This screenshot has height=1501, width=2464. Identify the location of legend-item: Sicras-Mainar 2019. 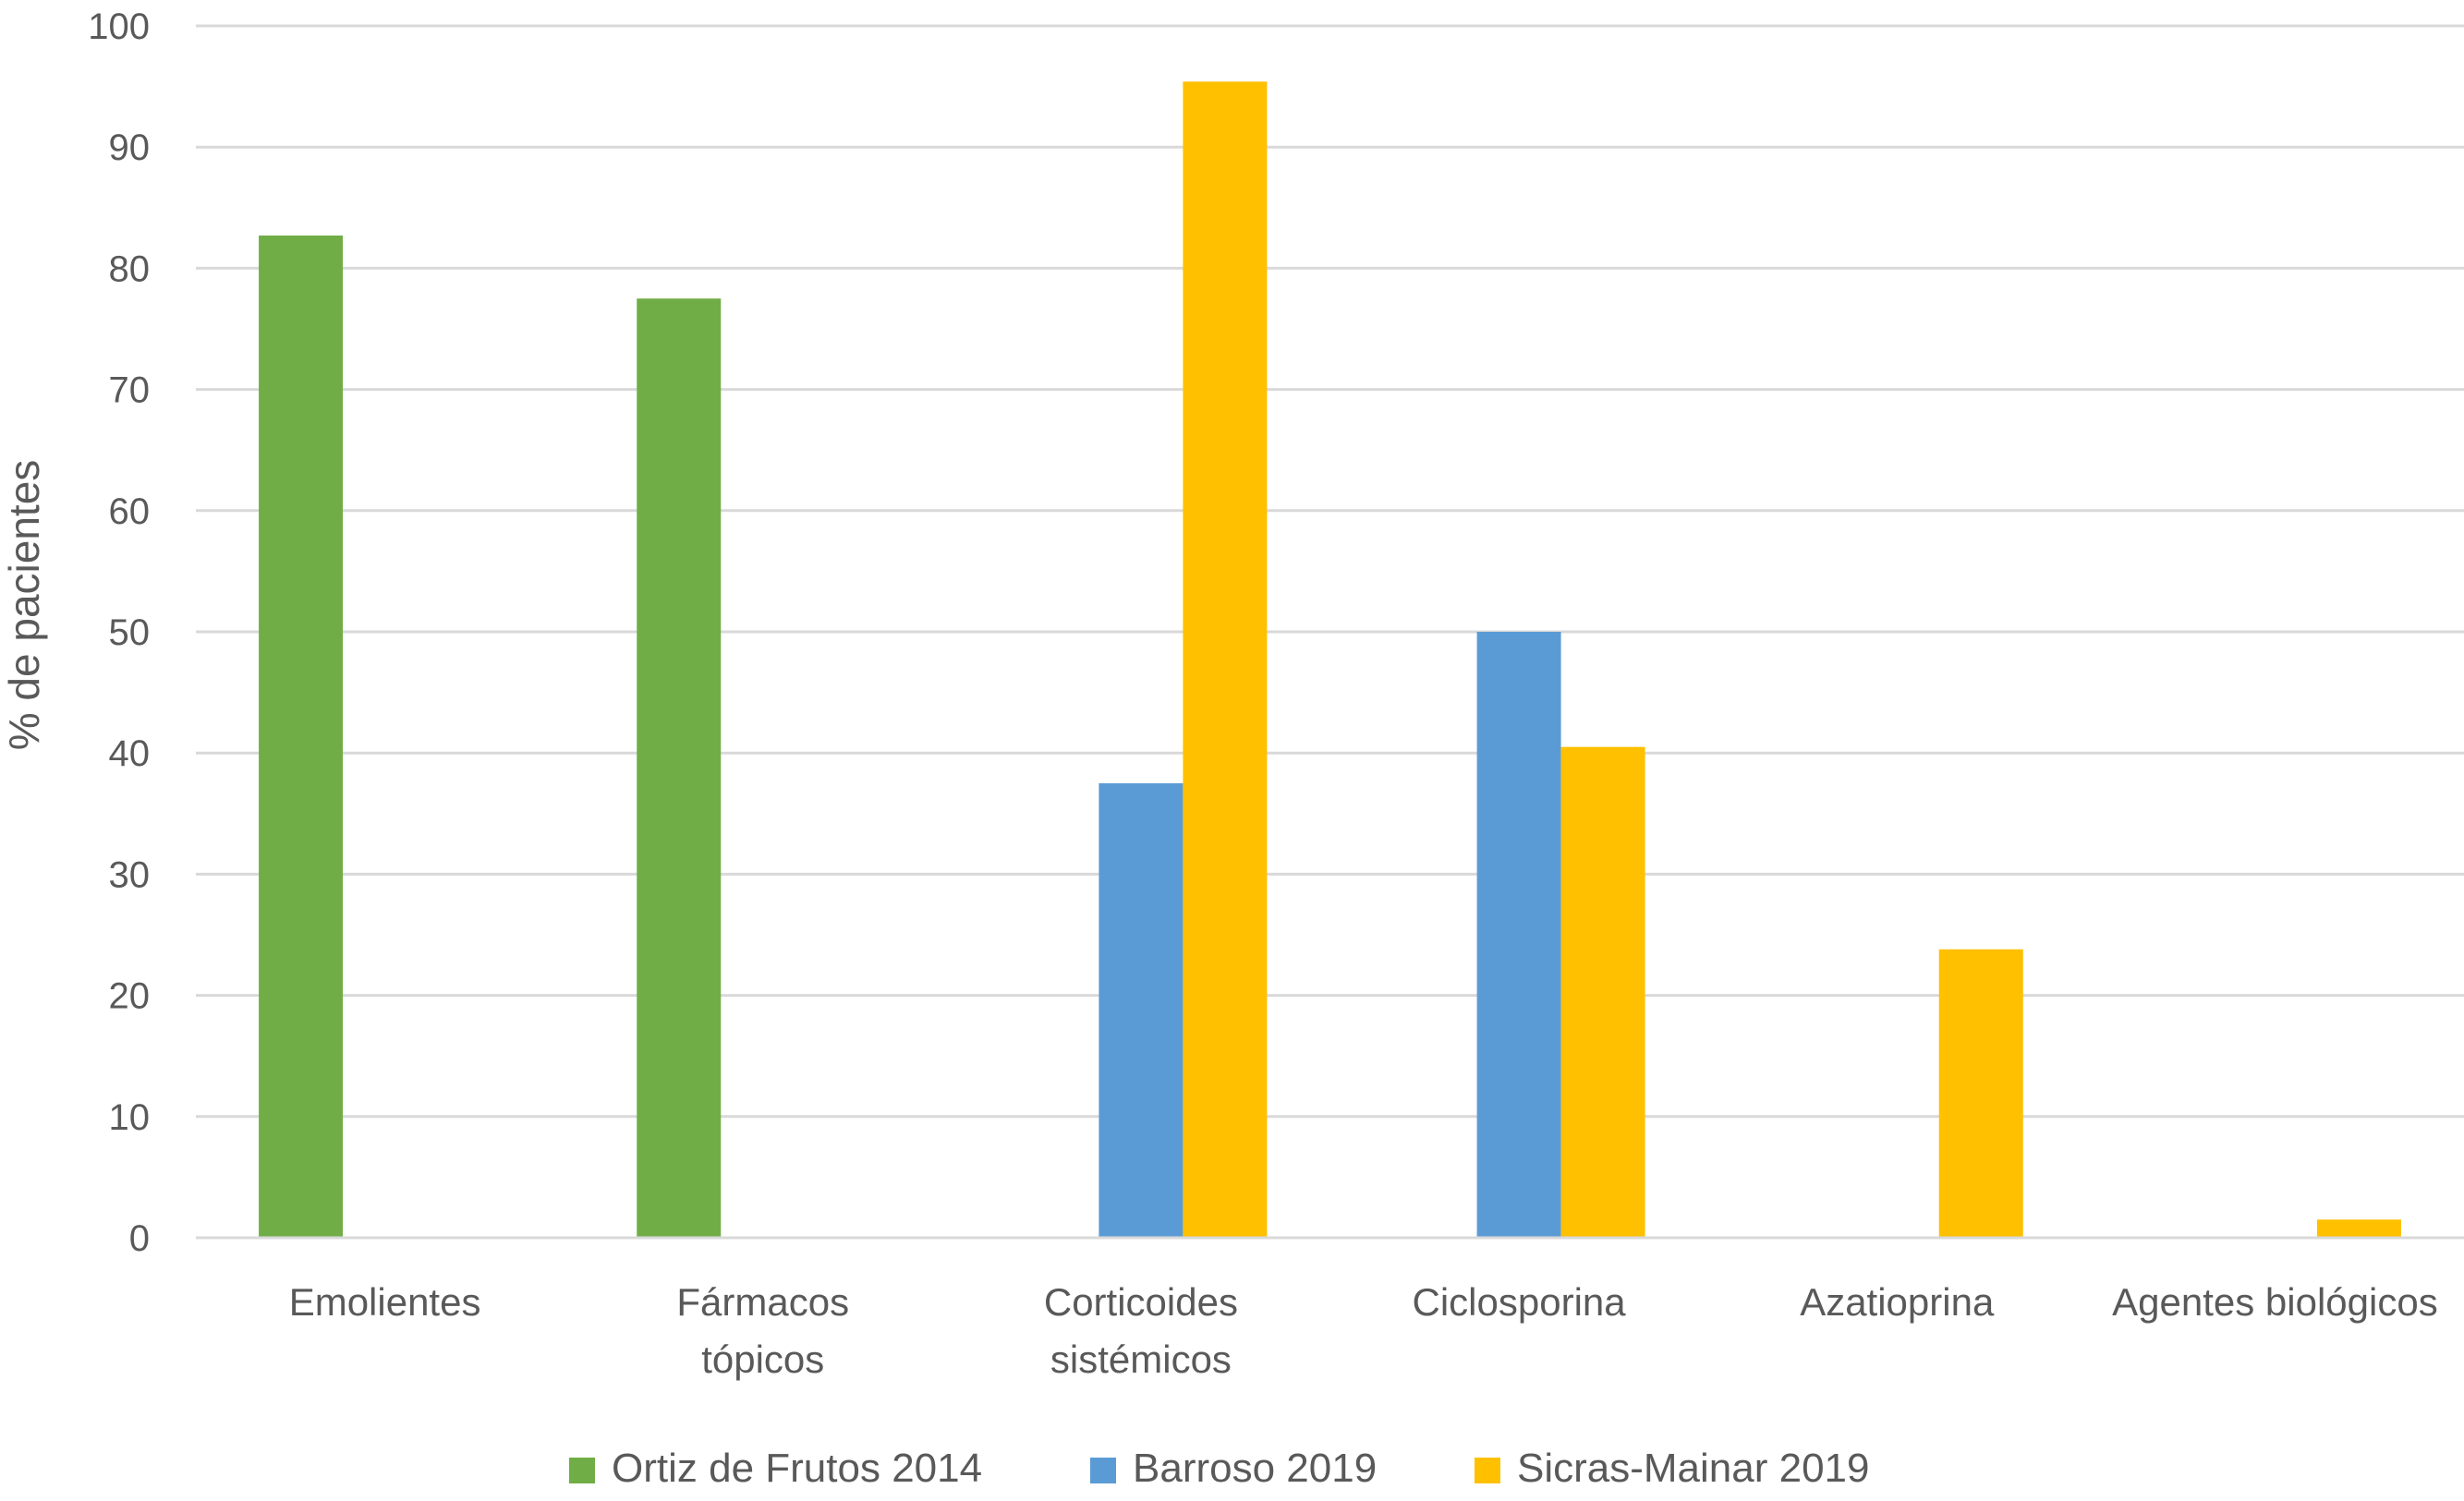
(1672, 1468).